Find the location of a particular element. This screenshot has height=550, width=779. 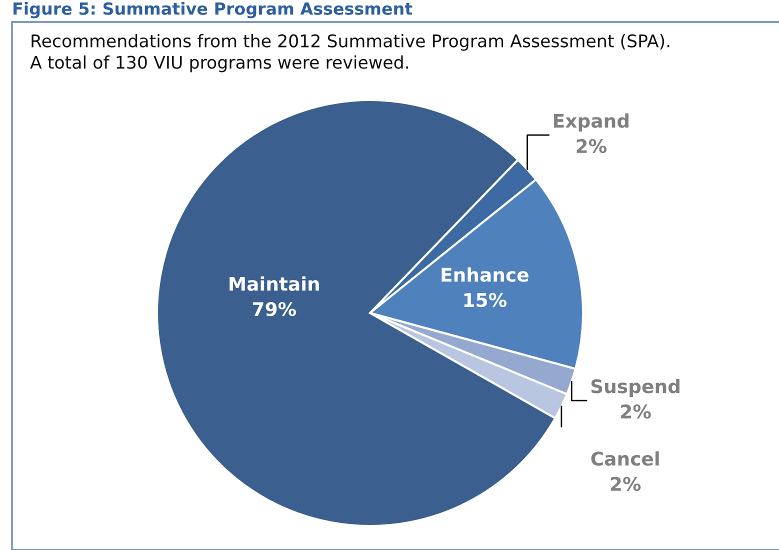

slice-label: Maintain is located at coordinates (274, 283).